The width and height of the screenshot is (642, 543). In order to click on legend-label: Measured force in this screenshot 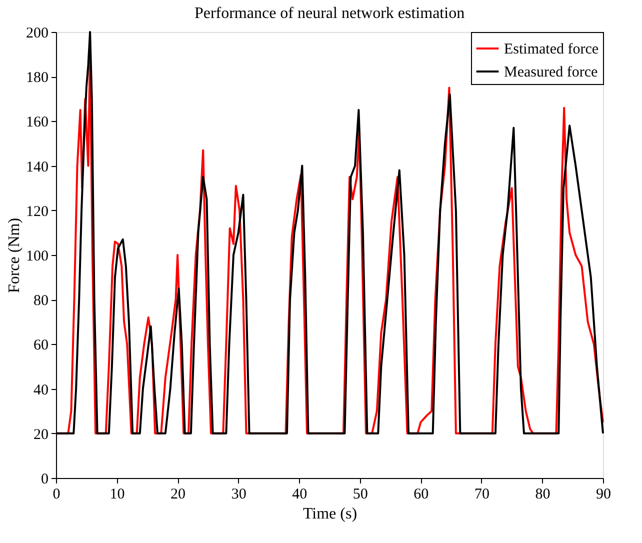, I will do `click(551, 72)`.